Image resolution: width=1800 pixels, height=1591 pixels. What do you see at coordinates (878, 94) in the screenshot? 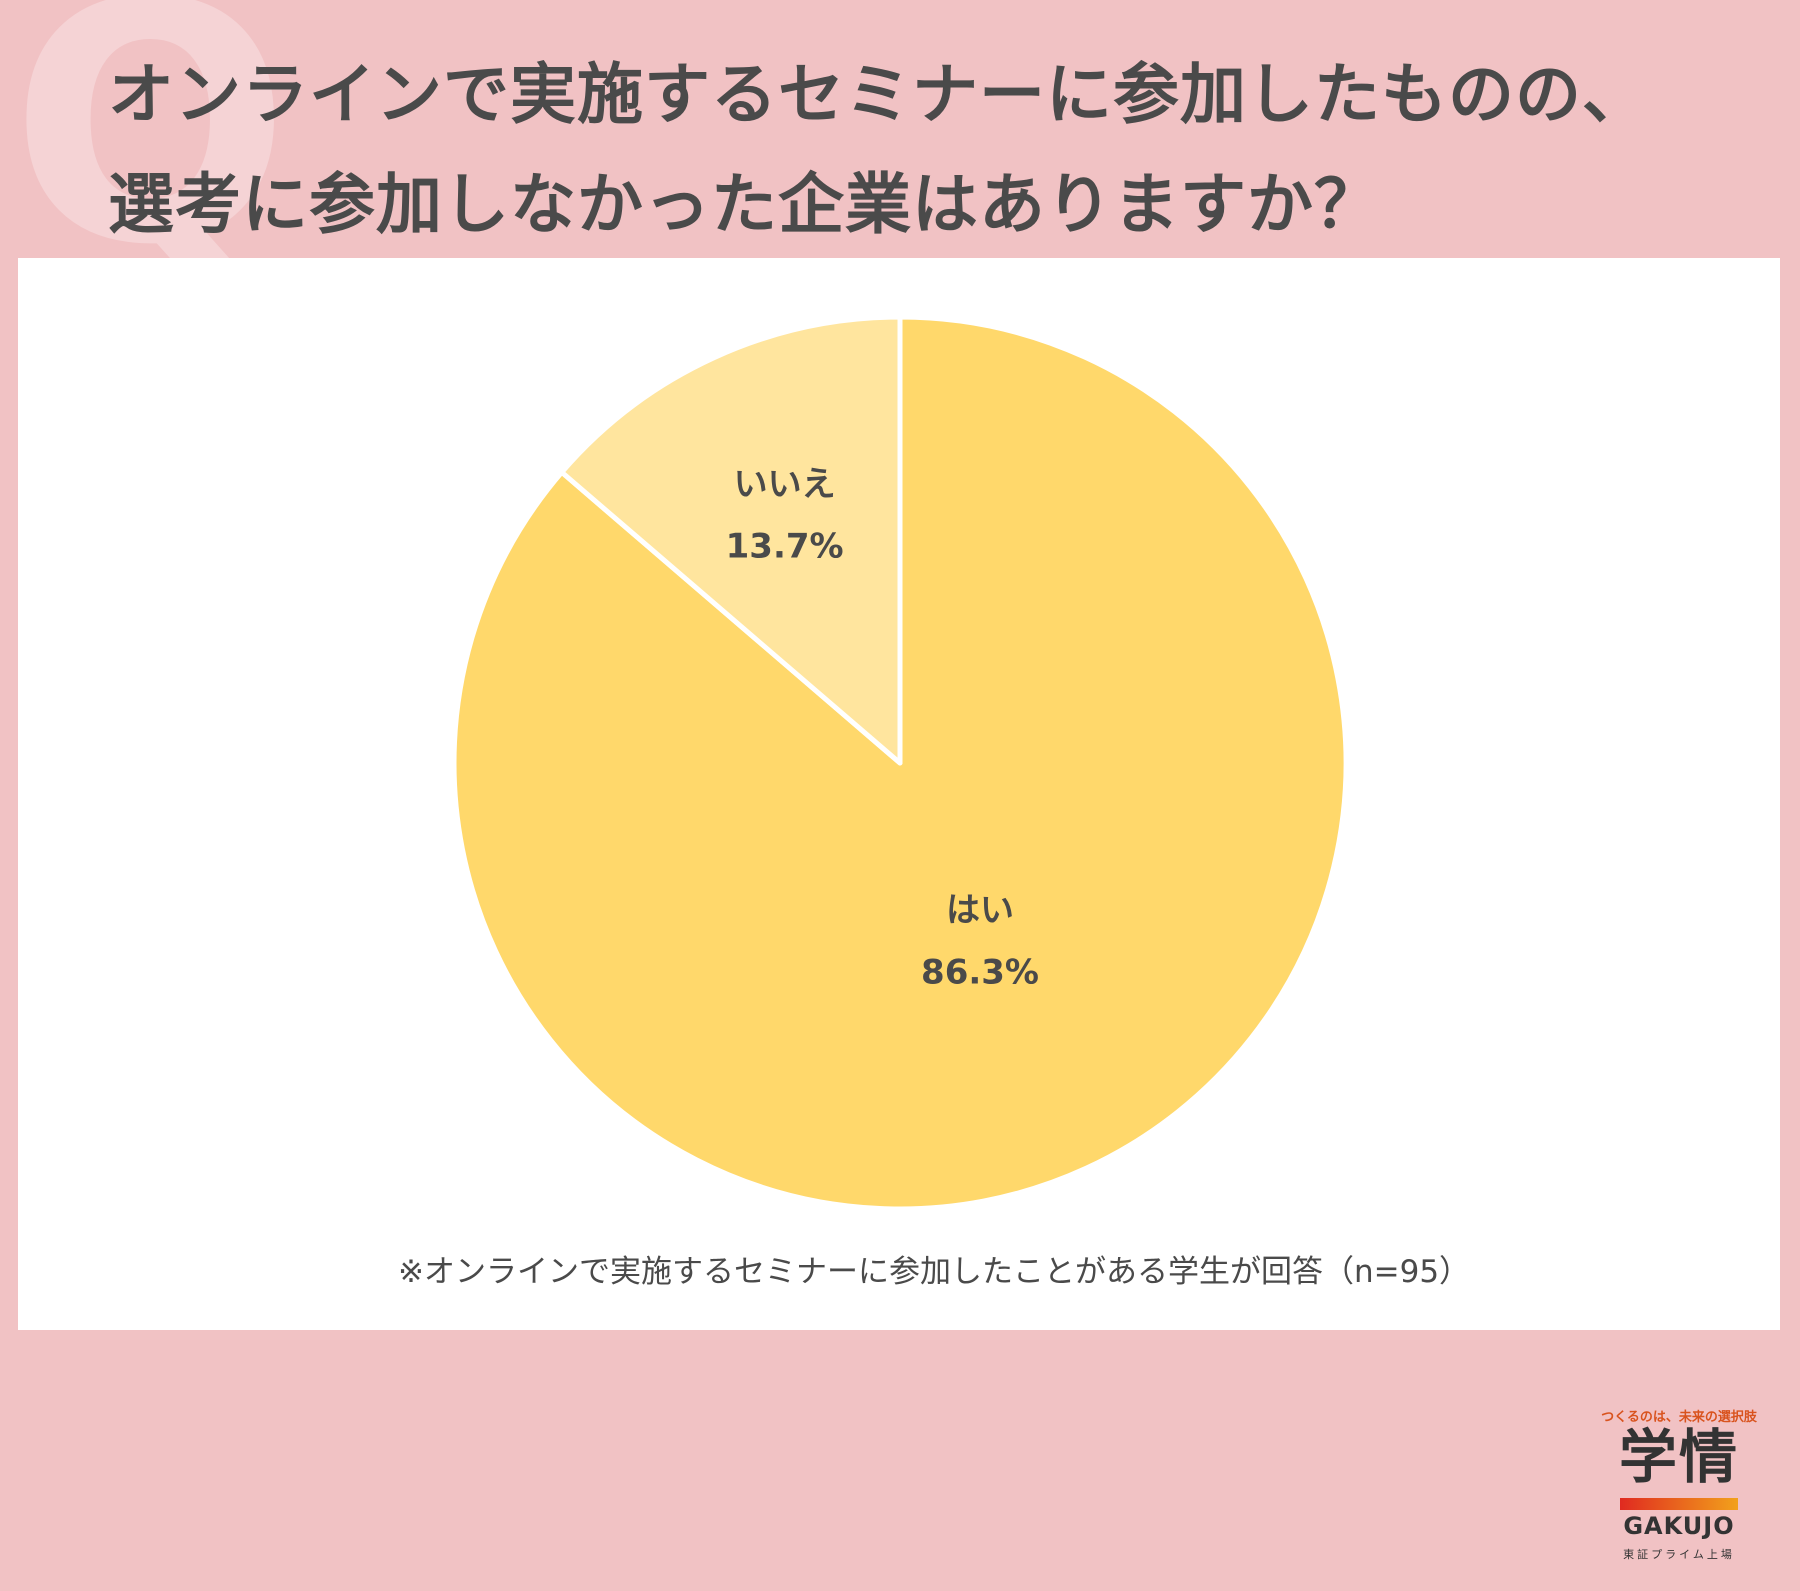
I see `title-line-1: オンラインで実施するセミナーに参加したものの、` at bounding box center [878, 94].